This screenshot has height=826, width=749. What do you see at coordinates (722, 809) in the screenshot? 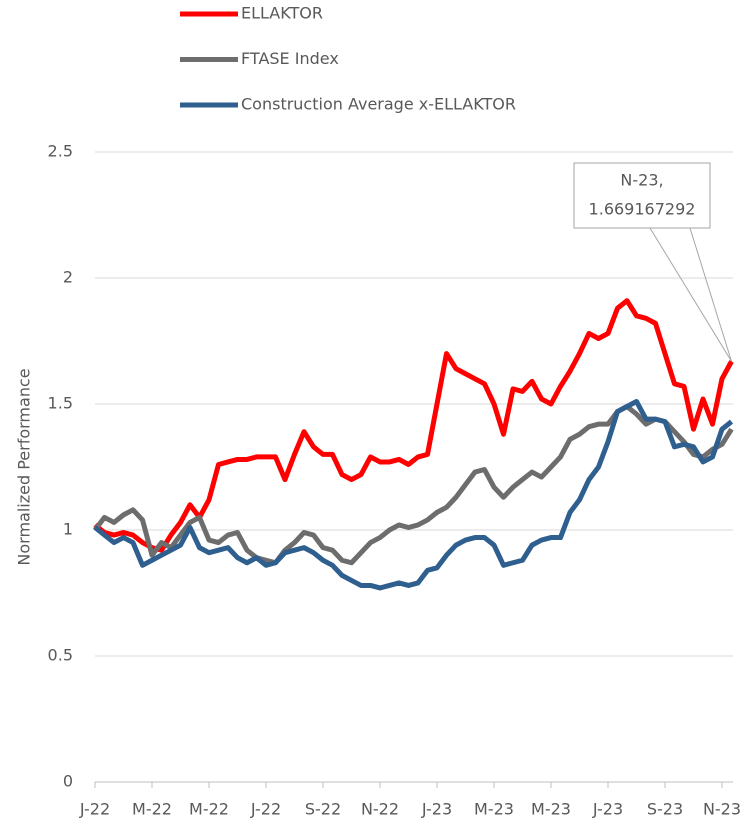
I see `x-tick-label: N-23` at bounding box center [722, 809].